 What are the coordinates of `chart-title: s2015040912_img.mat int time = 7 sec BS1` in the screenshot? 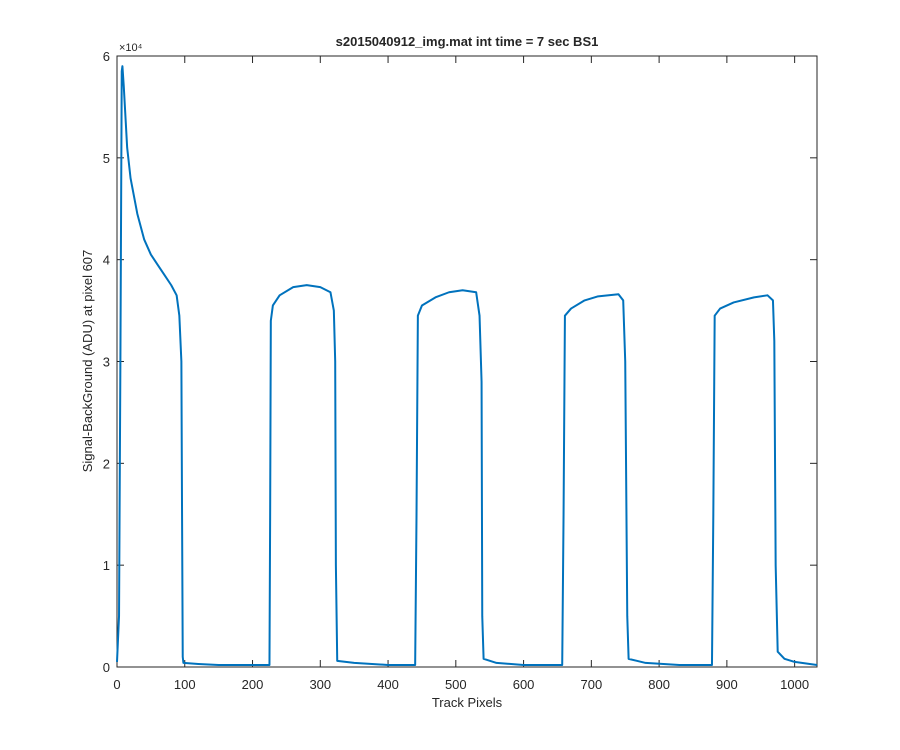 It's located at (467, 41).